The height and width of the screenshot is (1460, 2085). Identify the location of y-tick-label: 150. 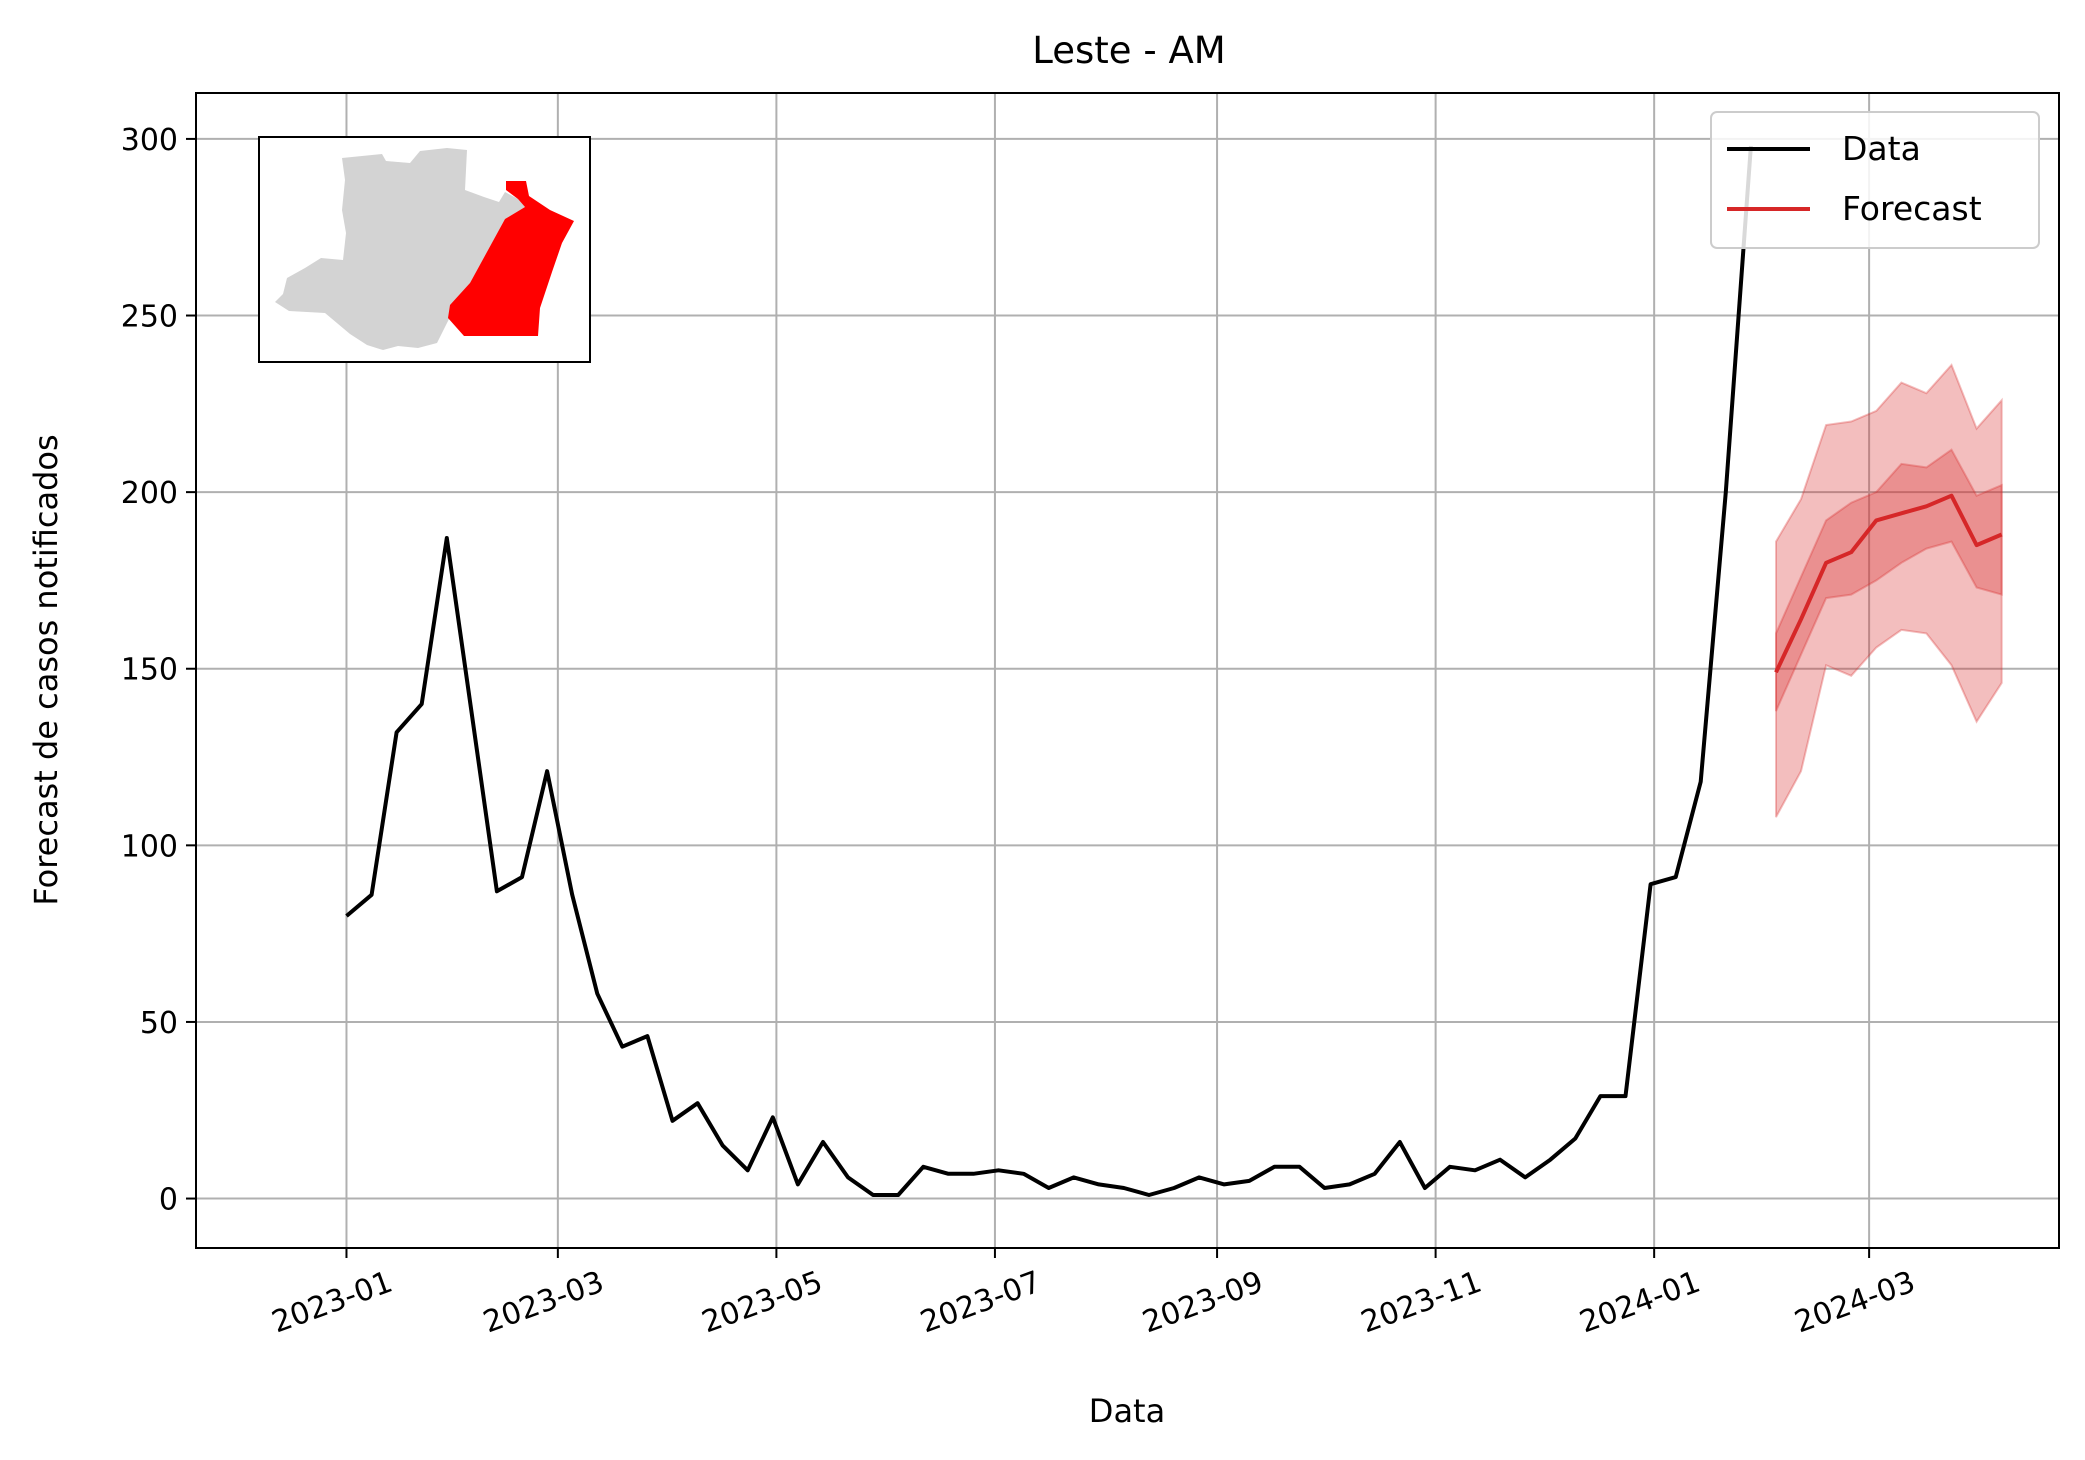
(149, 670).